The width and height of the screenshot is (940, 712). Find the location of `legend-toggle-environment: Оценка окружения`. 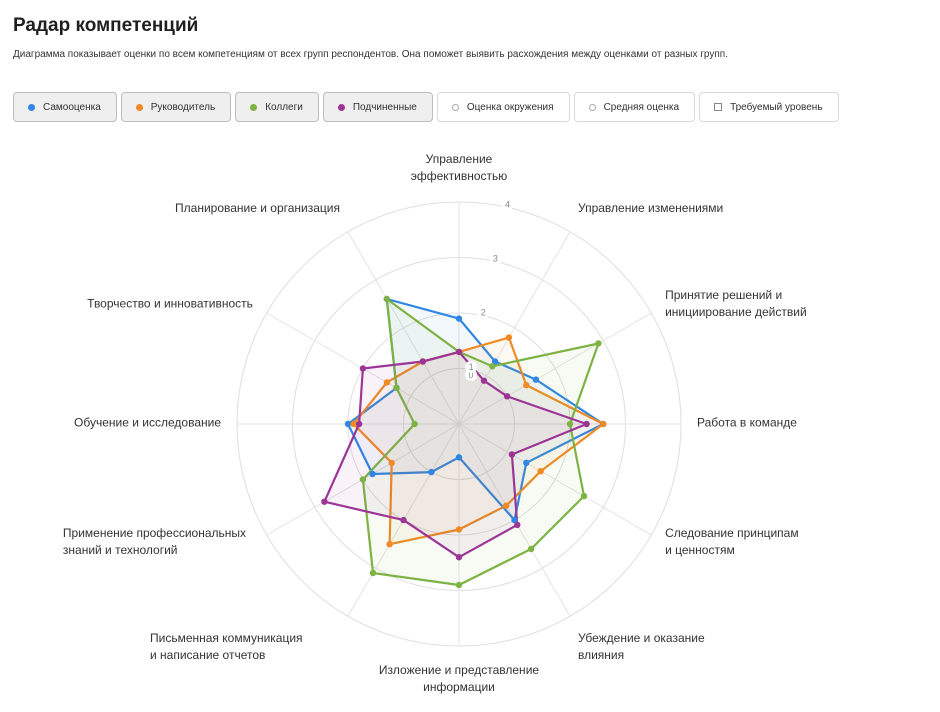

legend-toggle-environment: Оценка окружения is located at coordinates (503, 107).